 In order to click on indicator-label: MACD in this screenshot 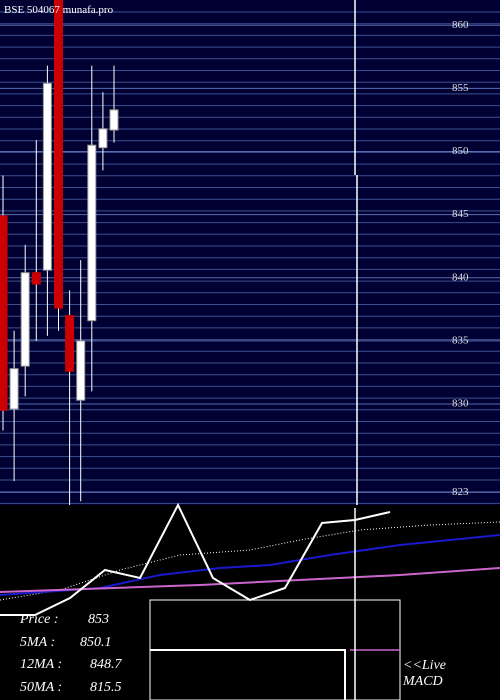, I will do `click(422, 681)`.